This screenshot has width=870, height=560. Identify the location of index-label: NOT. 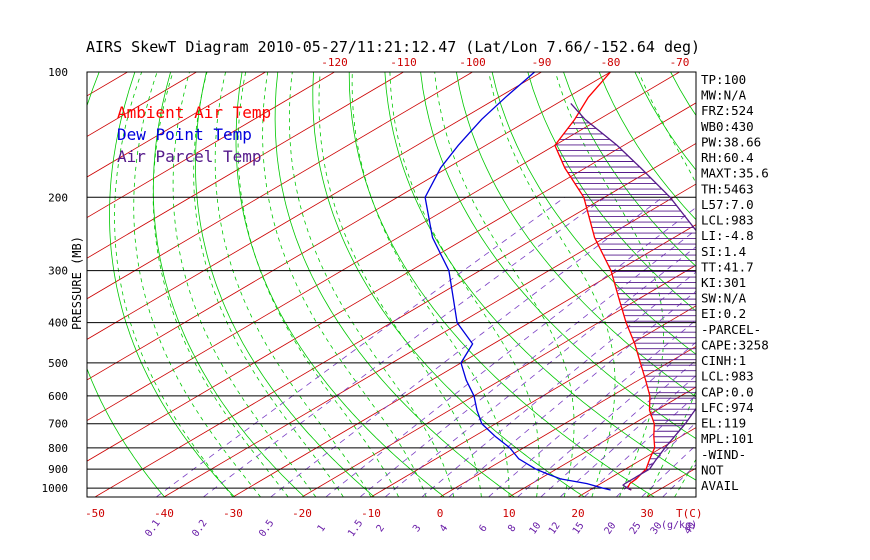
(712, 469).